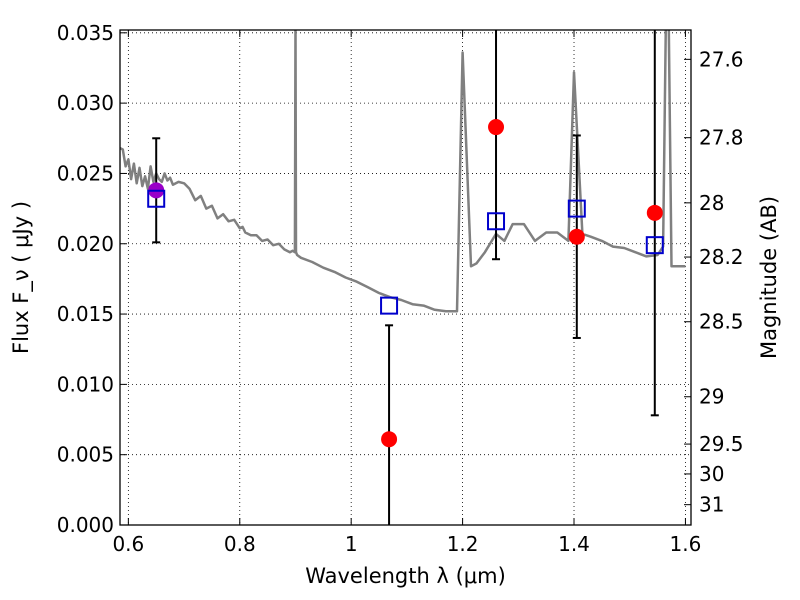 The width and height of the screenshot is (800, 600). Describe the element at coordinates (721, 257) in the screenshot. I see `right-tick-label: 28.2` at that location.